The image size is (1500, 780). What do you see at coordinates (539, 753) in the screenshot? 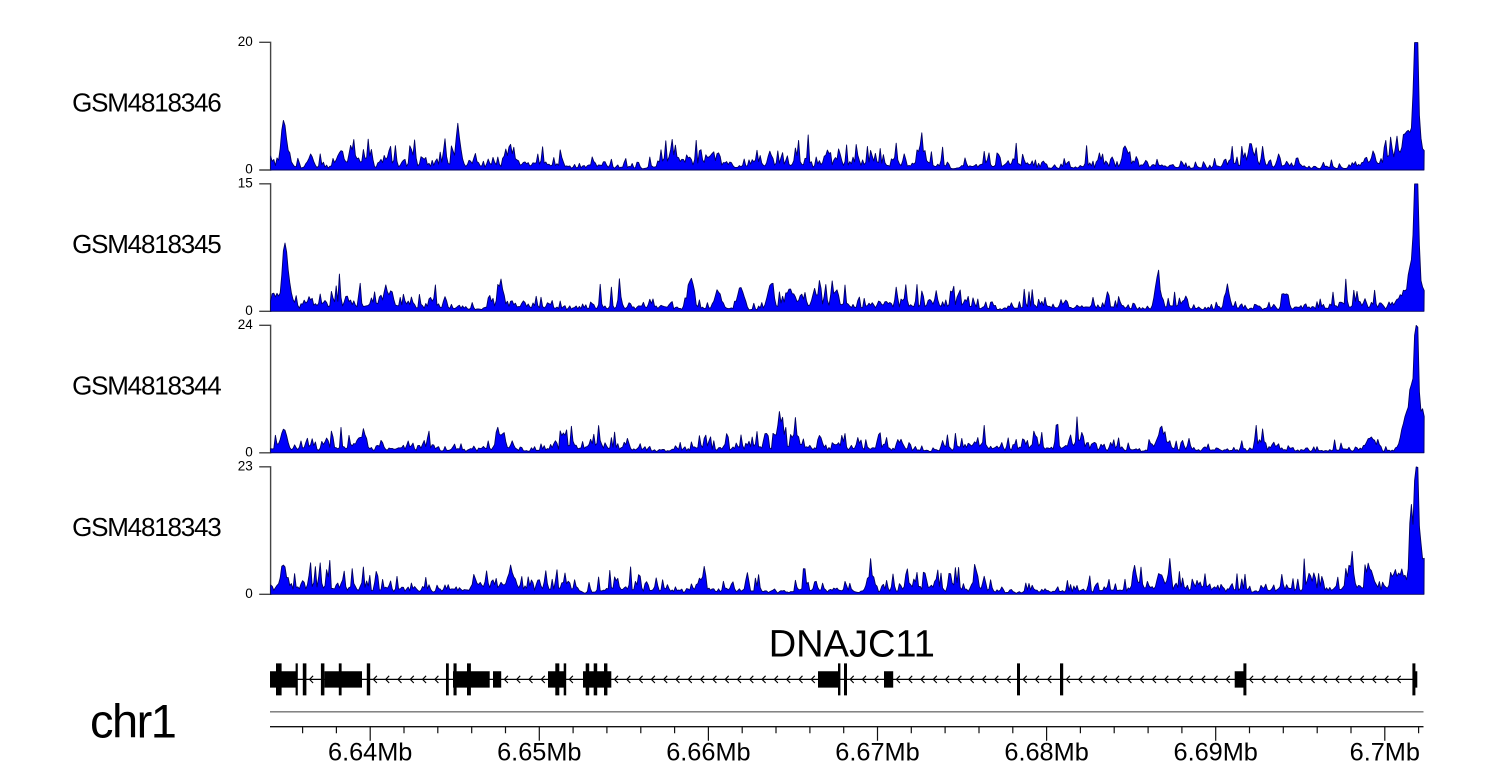
I see `svg-text: 6.65Mb` at bounding box center [539, 753].